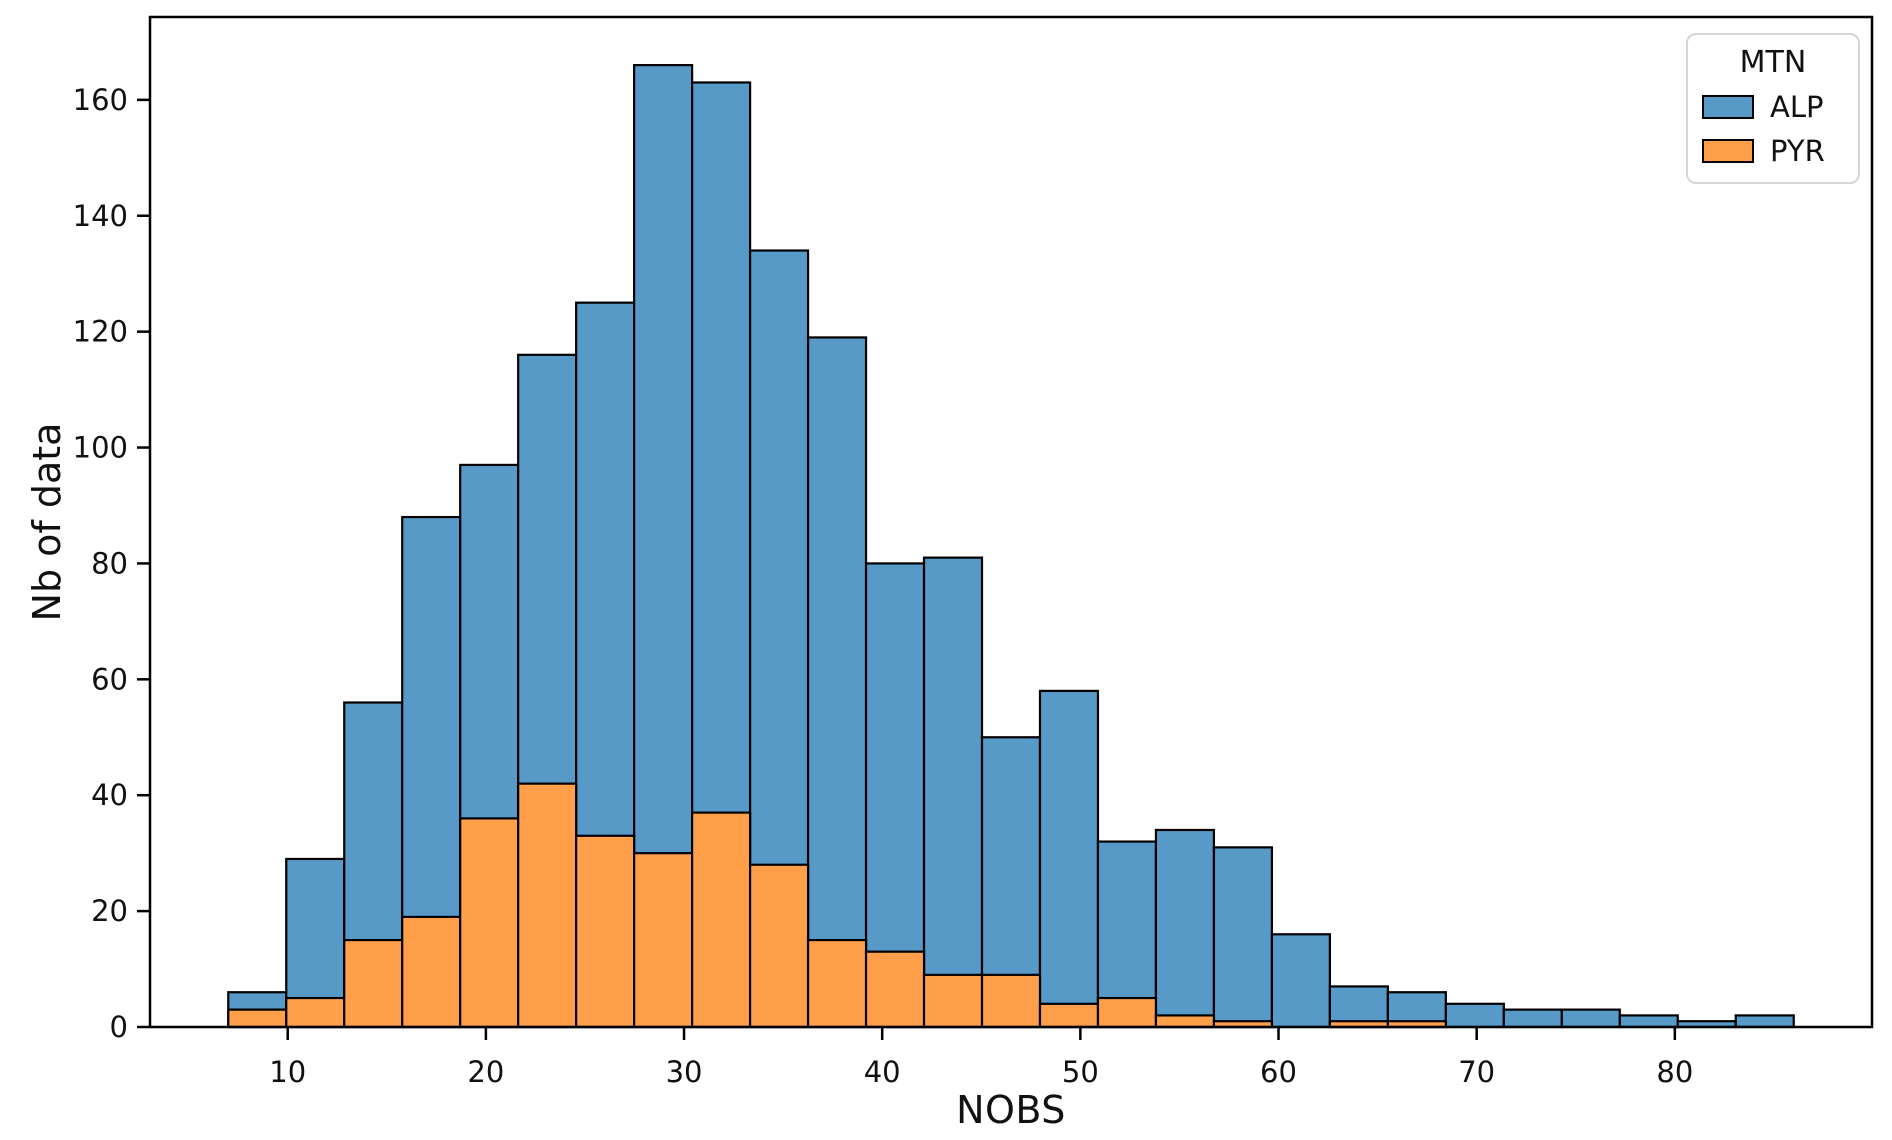 This screenshot has width=1892, height=1140. Describe the element at coordinates (109, 679) in the screenshot. I see `y-tick-label-60: 60` at that location.